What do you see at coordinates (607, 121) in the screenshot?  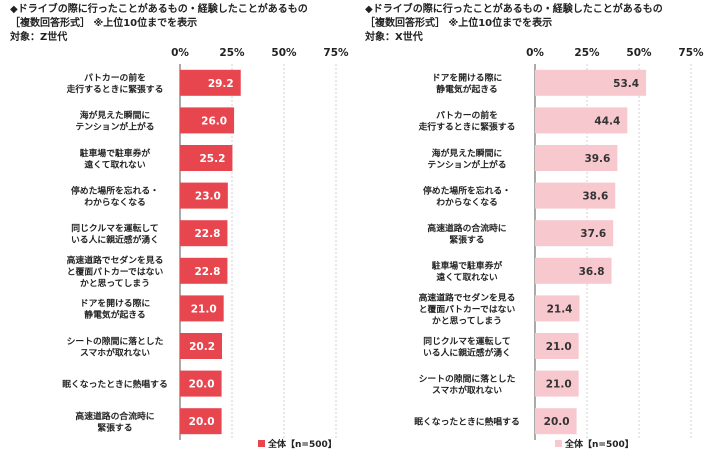 I see `bar-value-label: 44.4` at bounding box center [607, 121].